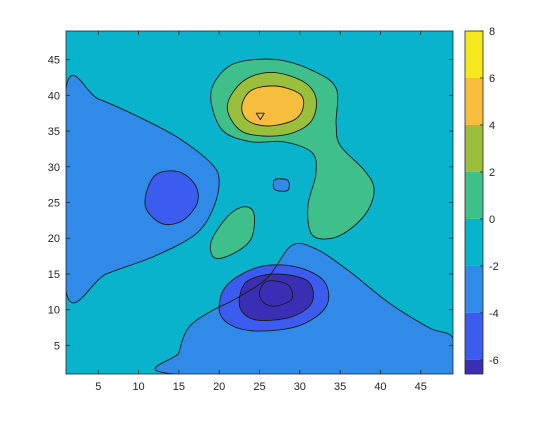 This screenshot has height=425, width=560. Describe the element at coordinates (179, 387) in the screenshot. I see `x-tick-label-2: 15` at that location.